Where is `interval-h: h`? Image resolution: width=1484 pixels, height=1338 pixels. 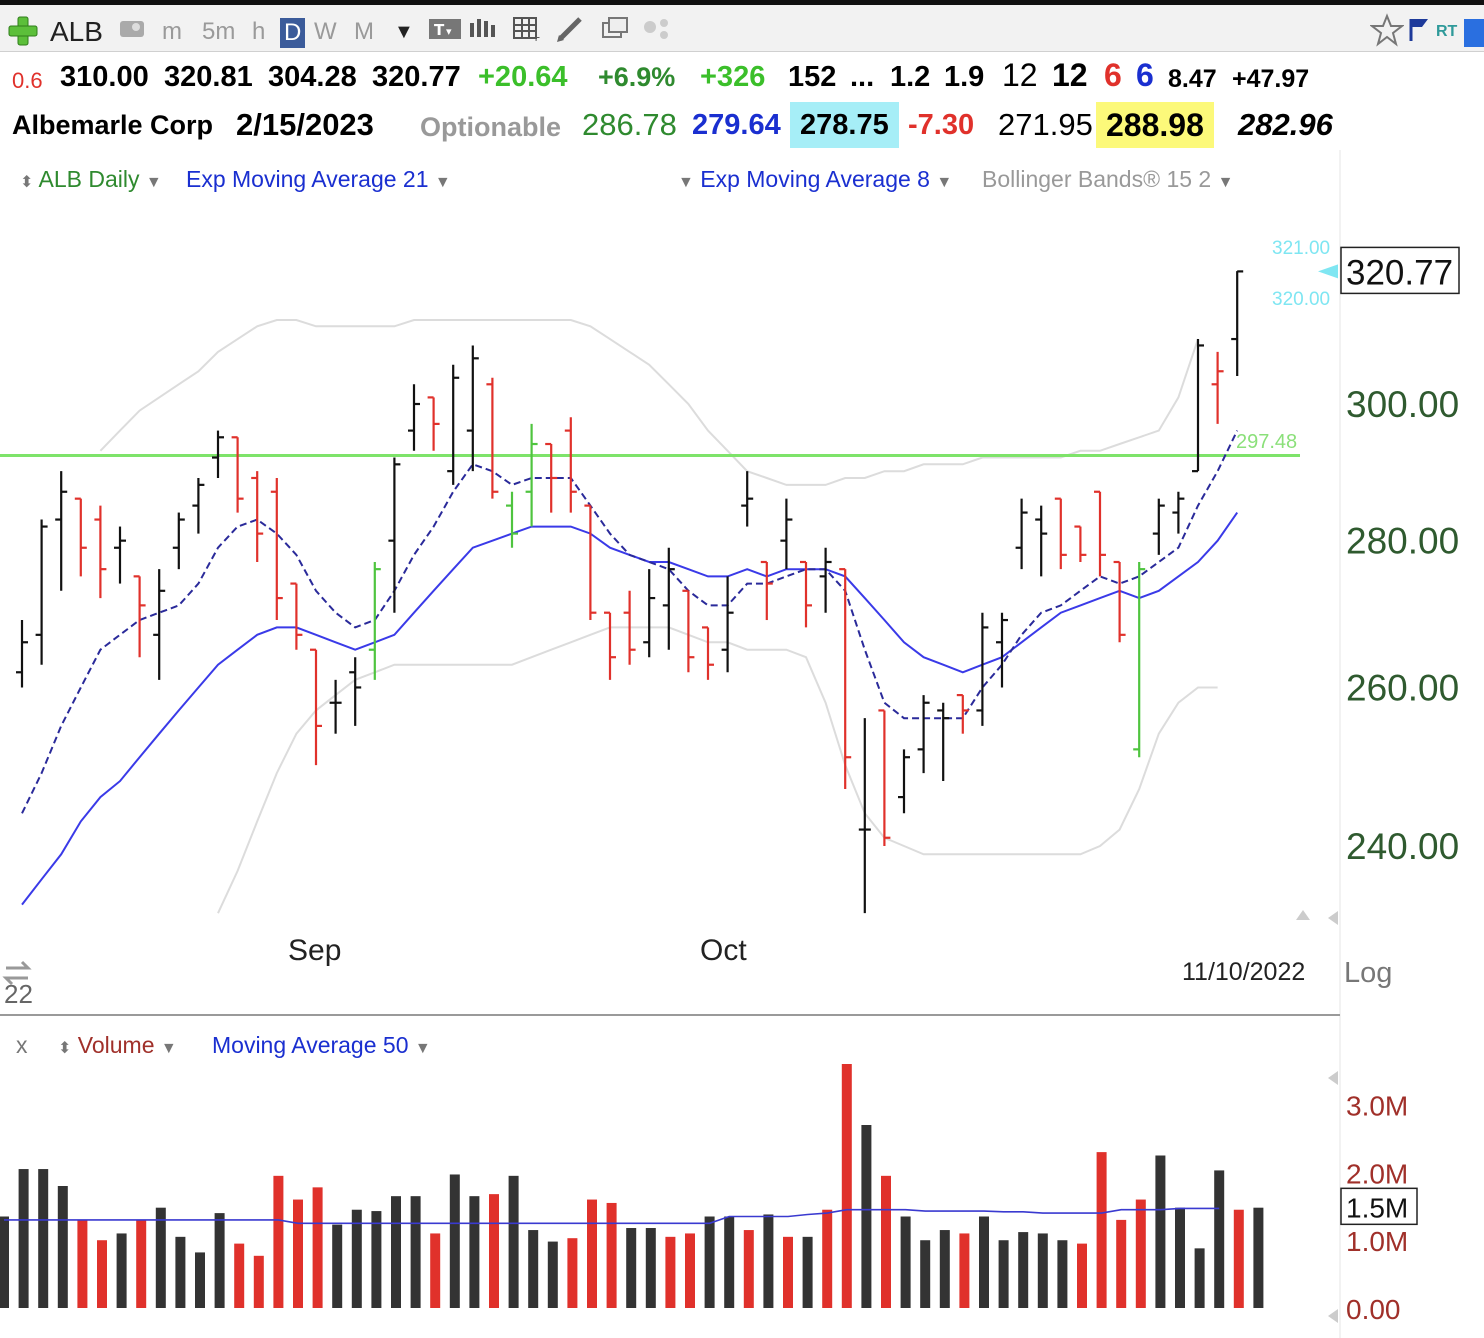
interval-h: h is located at coordinates (259, 31).